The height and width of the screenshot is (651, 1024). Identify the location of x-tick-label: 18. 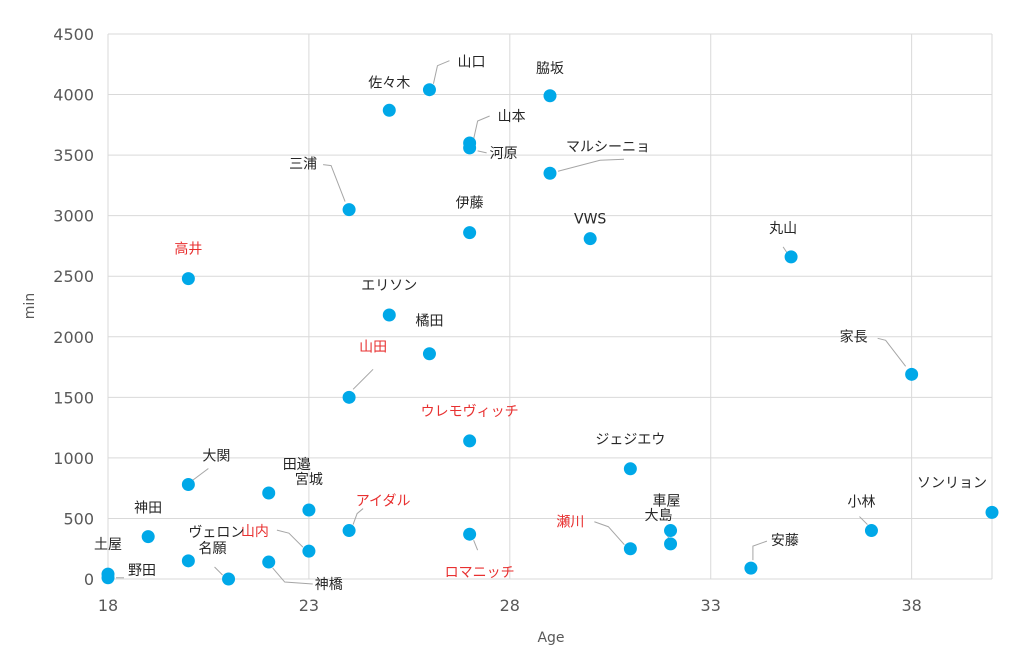
(108, 605).